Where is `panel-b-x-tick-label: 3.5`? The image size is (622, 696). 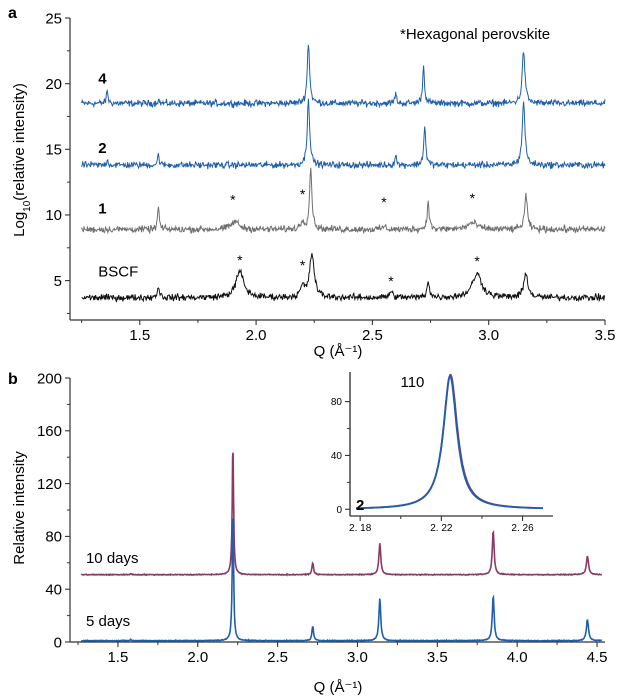
panel-b-x-tick-label: 3.5 is located at coordinates (437, 657).